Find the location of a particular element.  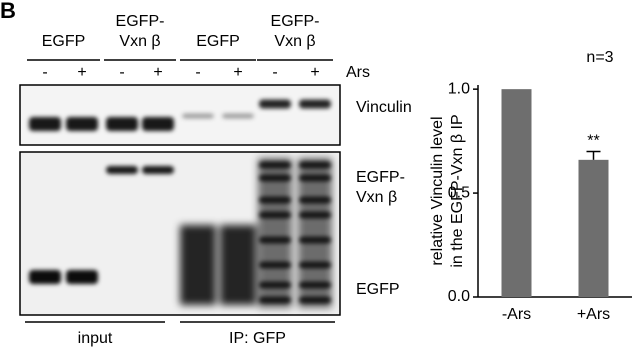

y-tick-label: 0.0 is located at coordinates (459, 296).